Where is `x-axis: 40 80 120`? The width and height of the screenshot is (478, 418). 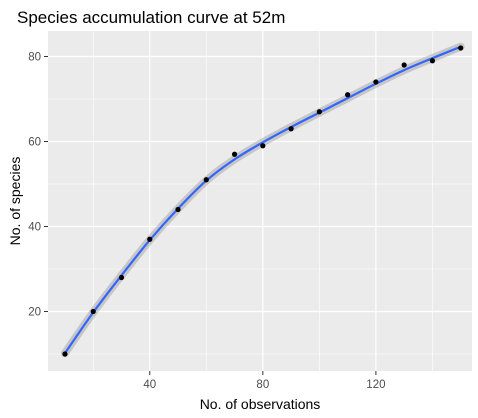 x-axis: 40 80 120 is located at coordinates (264, 381).